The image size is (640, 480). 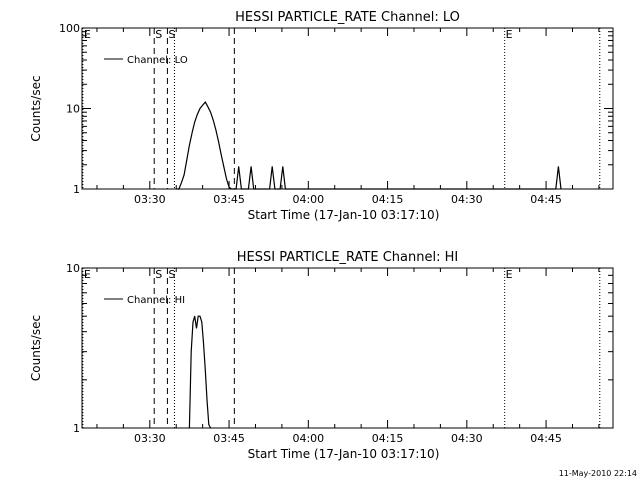 I want to click on legend-label: Channel: HI, so click(x=156, y=300).